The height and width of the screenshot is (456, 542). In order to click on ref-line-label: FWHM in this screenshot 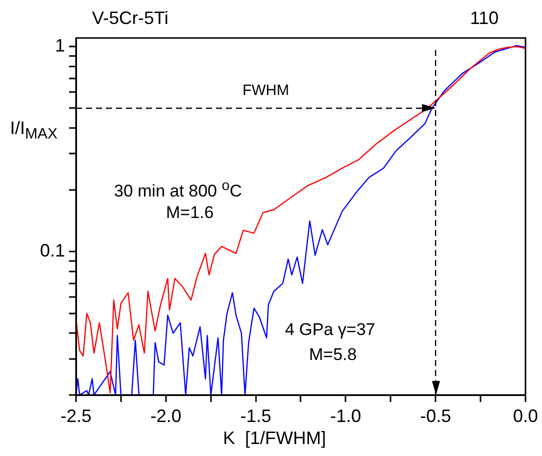, I will do `click(266, 90)`.